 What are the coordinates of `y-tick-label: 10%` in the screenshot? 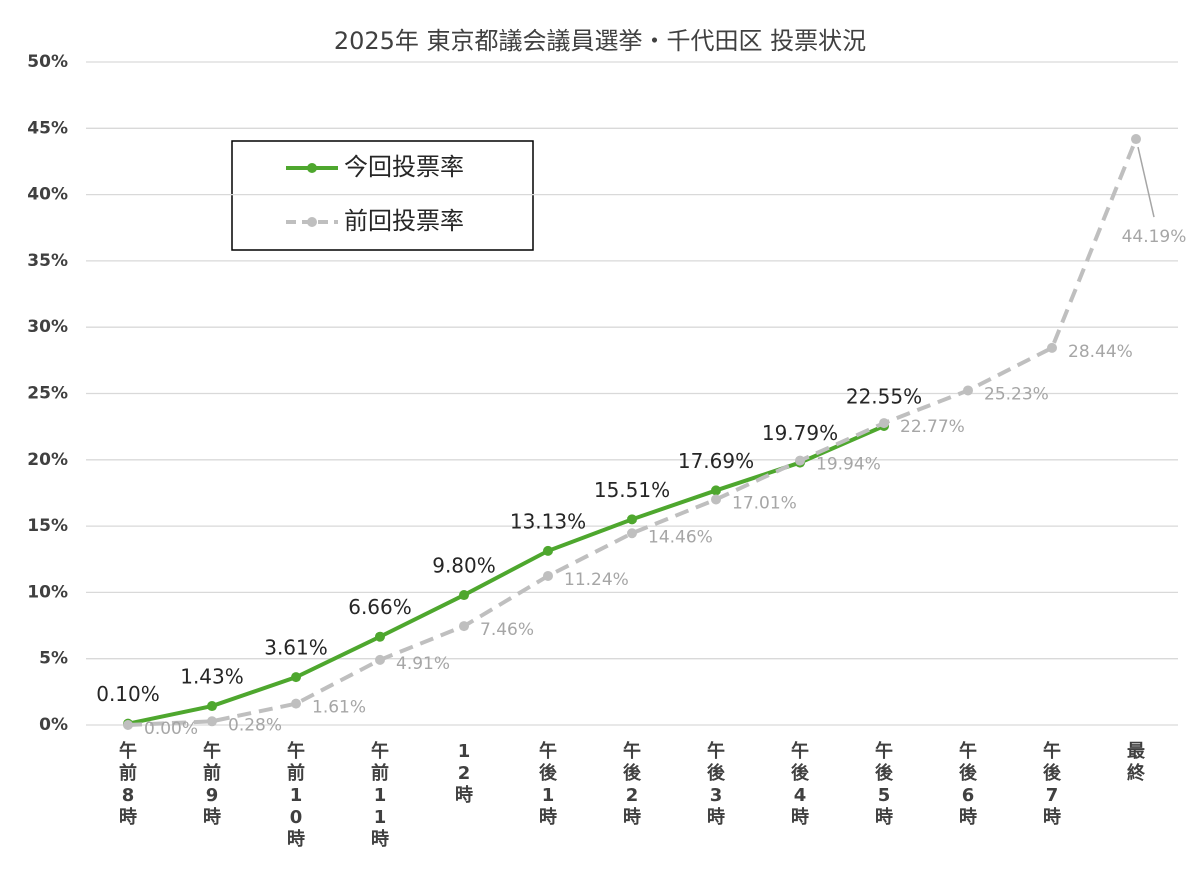 It's located at (47, 592).